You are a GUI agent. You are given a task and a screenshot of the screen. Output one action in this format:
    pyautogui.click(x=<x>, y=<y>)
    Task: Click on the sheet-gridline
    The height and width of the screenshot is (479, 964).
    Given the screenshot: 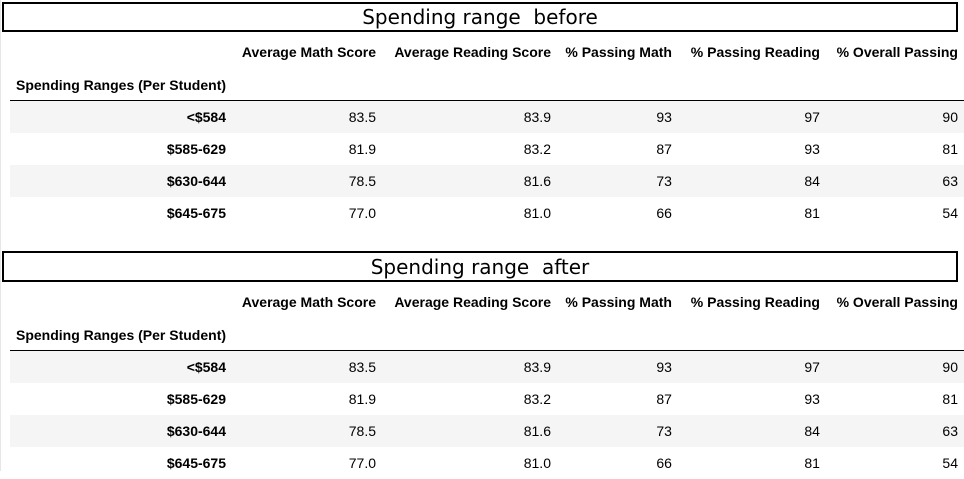 What is the action you would take?
    pyautogui.click(x=0, y=235)
    